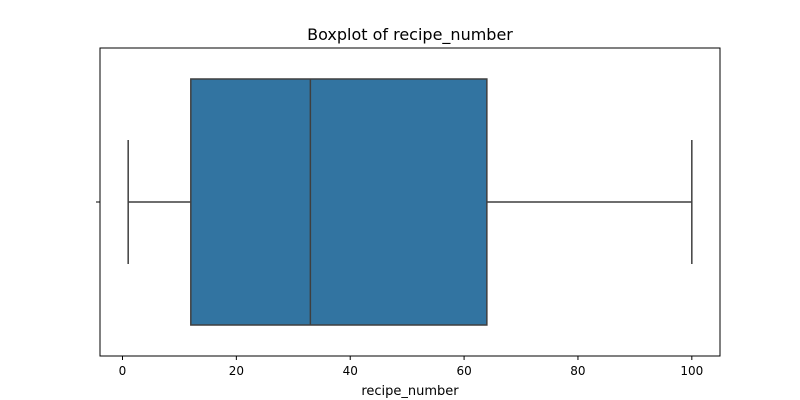 The image size is (800, 400). I want to click on x-tick-label: 40, so click(350, 371).